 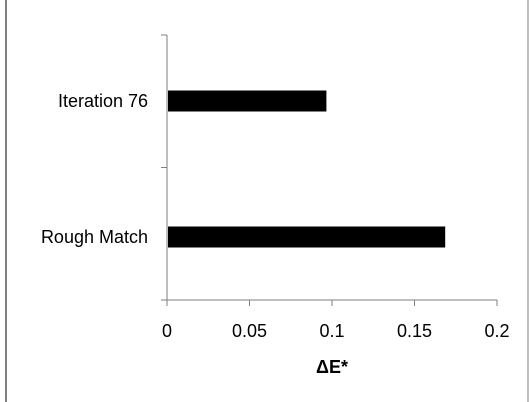 I want to click on x-tick-label: 0.05, so click(x=249, y=331).